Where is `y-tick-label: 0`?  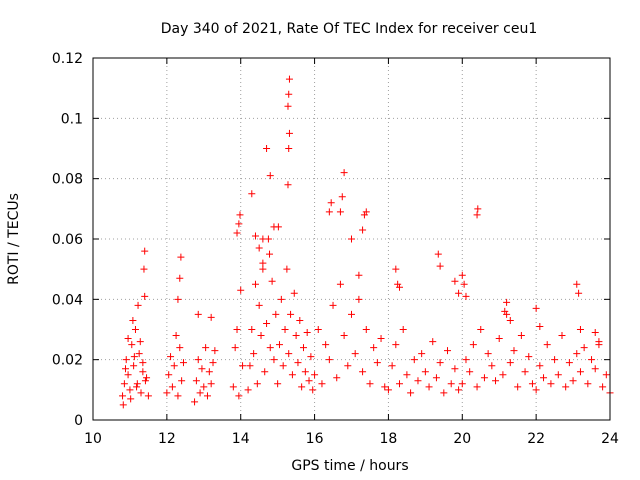
y-tick-label: 0 is located at coordinates (78, 421).